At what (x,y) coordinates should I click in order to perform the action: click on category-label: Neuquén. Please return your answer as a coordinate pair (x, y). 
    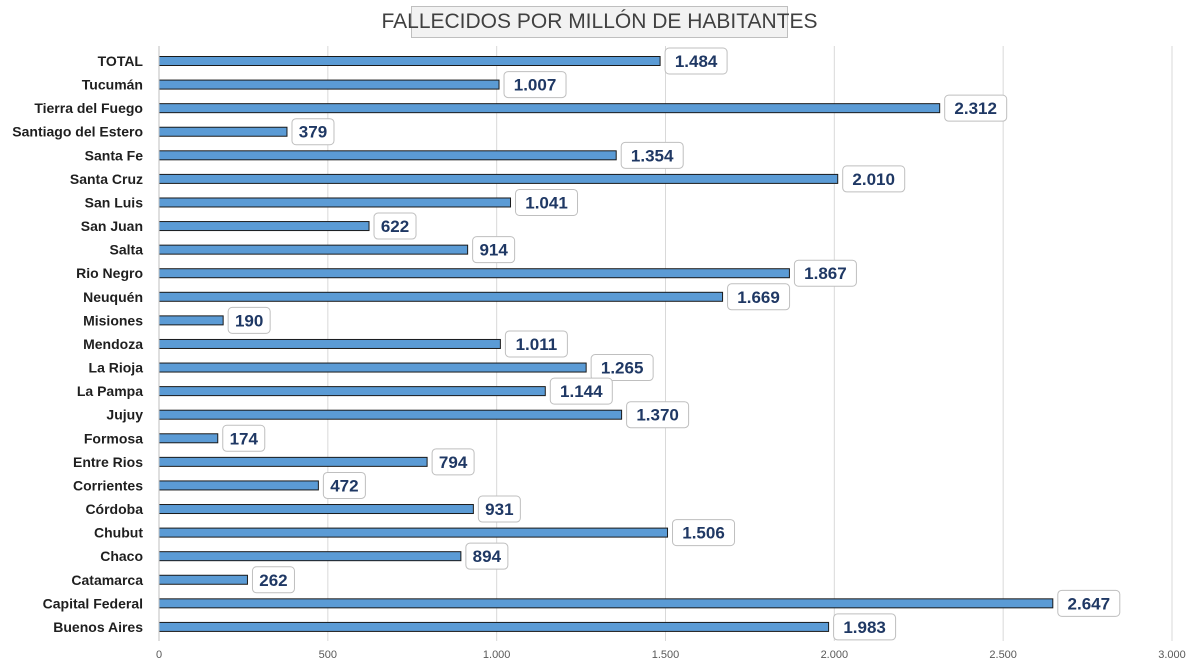
    Looking at the image, I should click on (113, 297).